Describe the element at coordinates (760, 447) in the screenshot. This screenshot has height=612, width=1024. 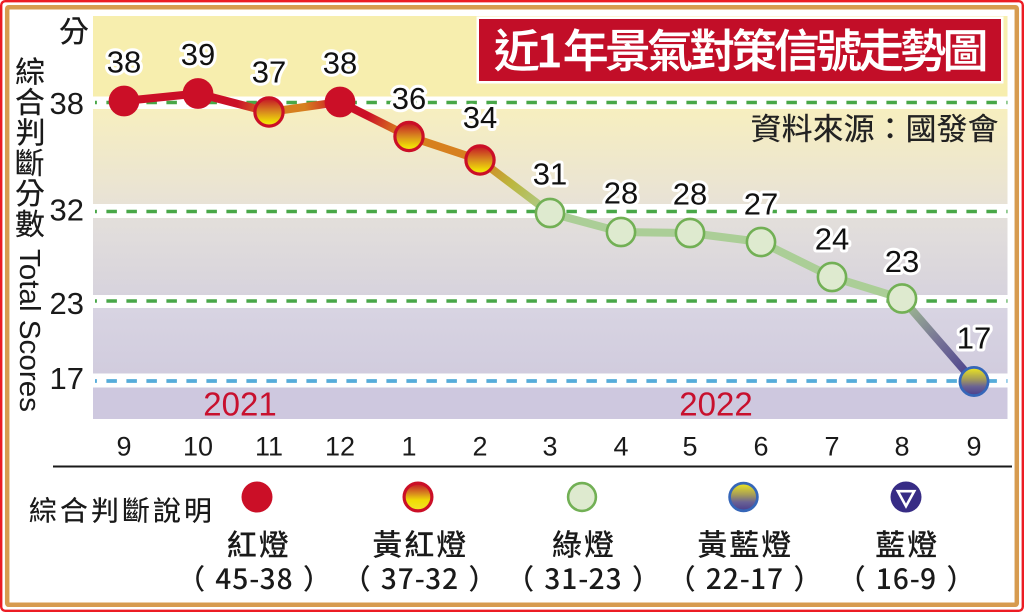
I see `svg-text: 6` at that location.